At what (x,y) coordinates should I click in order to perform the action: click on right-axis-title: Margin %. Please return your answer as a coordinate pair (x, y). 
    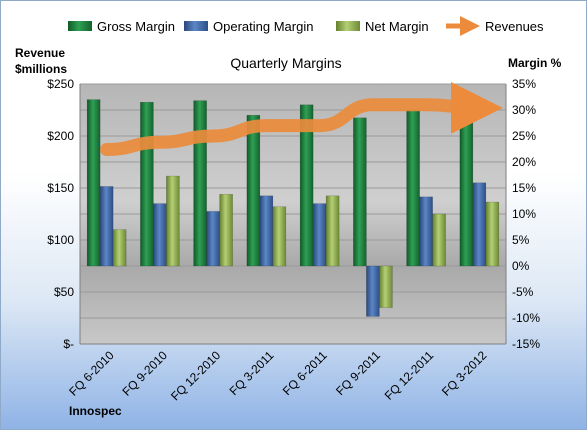
    Looking at the image, I should click on (535, 63).